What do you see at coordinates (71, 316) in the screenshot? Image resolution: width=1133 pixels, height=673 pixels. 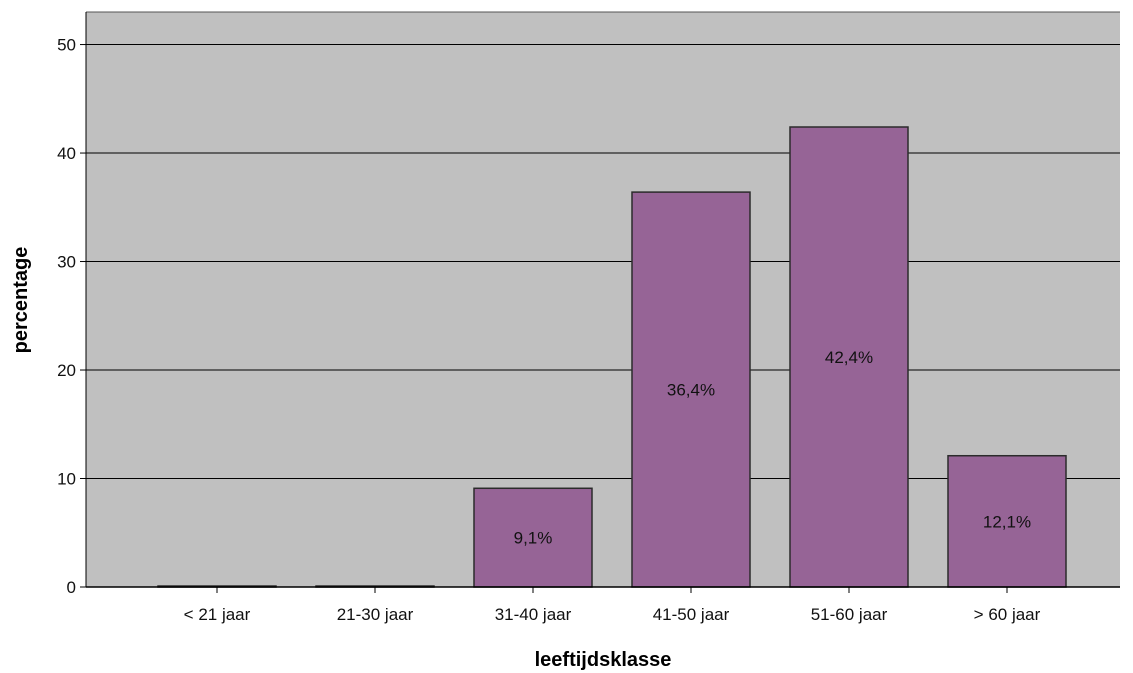 I see `y-axis: 0 10 20 30 40 50` at bounding box center [71, 316].